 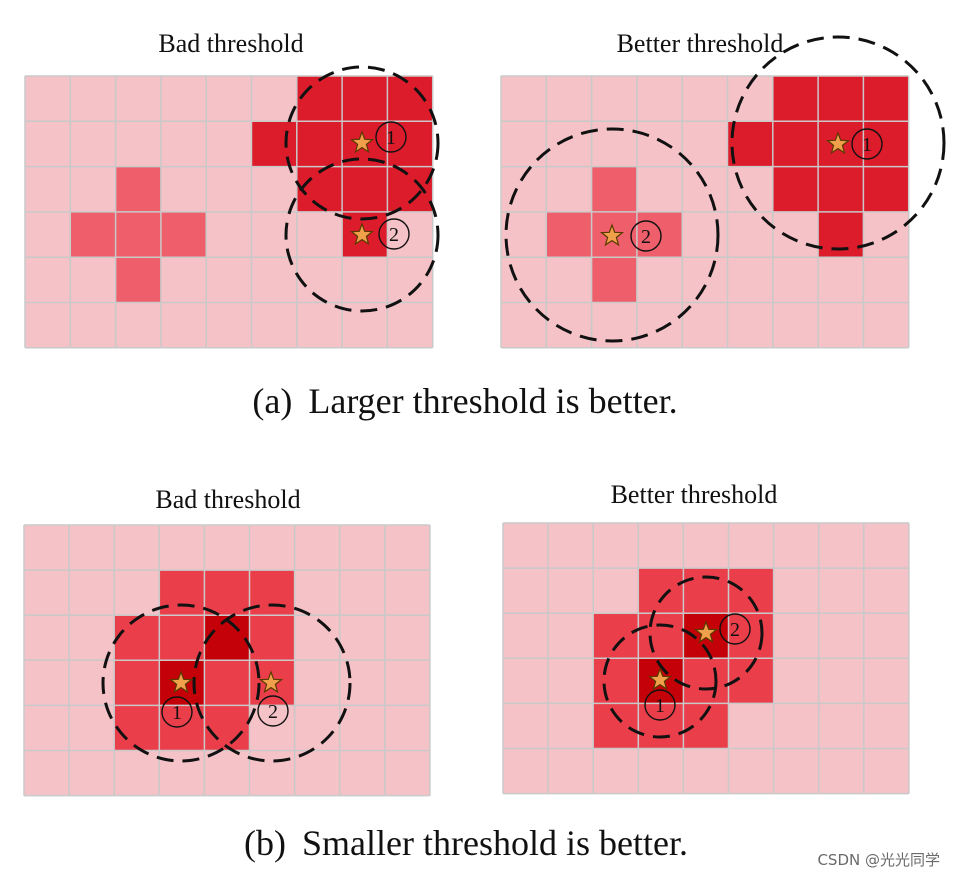 What do you see at coordinates (265, 843) in the screenshot?
I see `panel-b-caption-label: (b)` at bounding box center [265, 843].